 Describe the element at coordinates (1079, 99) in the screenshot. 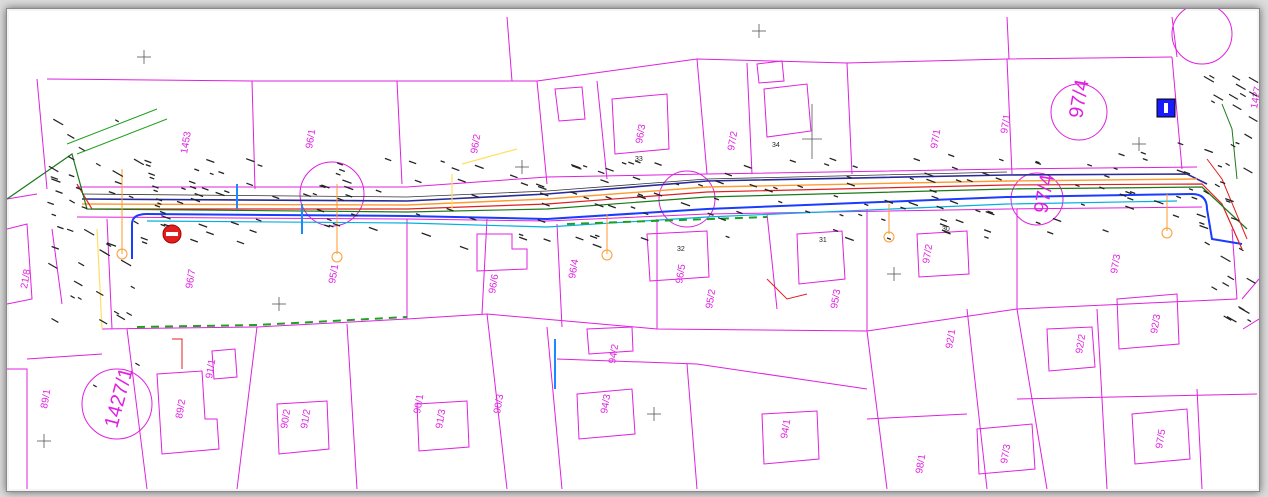

I see `parcel-label-circled: 97/4` at that location.